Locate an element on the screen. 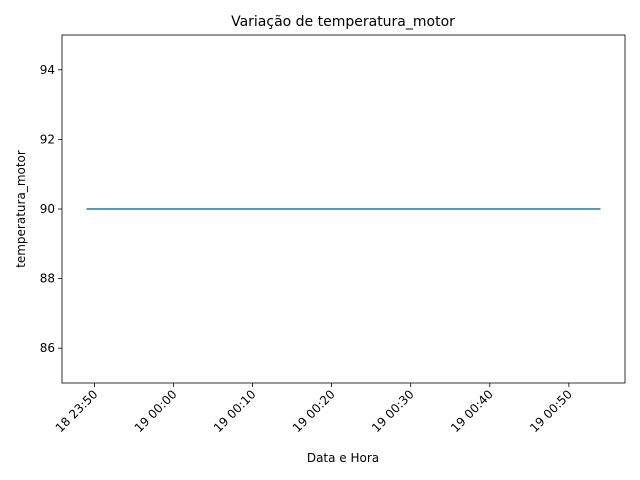  y-tick-label: 92 is located at coordinates (47, 139).